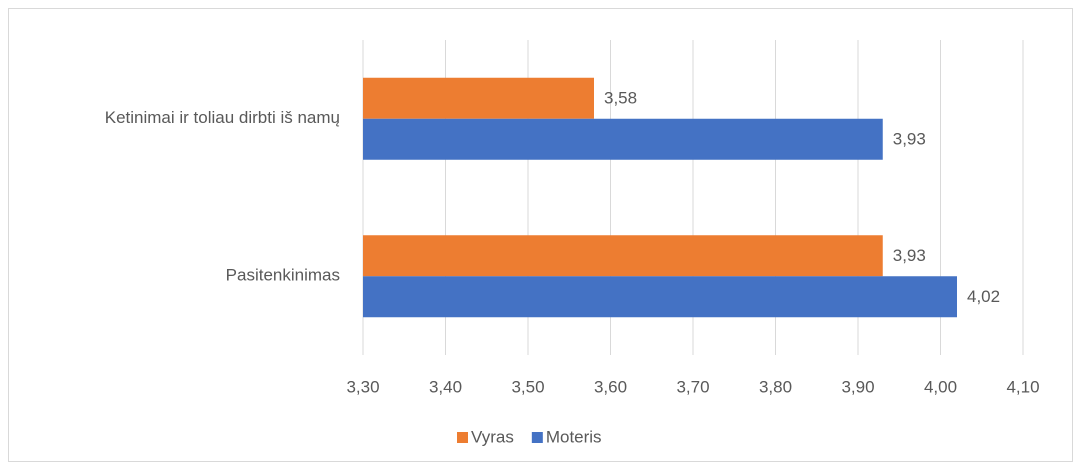 This screenshot has width=1082, height=470. What do you see at coordinates (620, 98) in the screenshot?
I see `data-label: 3,58` at bounding box center [620, 98].